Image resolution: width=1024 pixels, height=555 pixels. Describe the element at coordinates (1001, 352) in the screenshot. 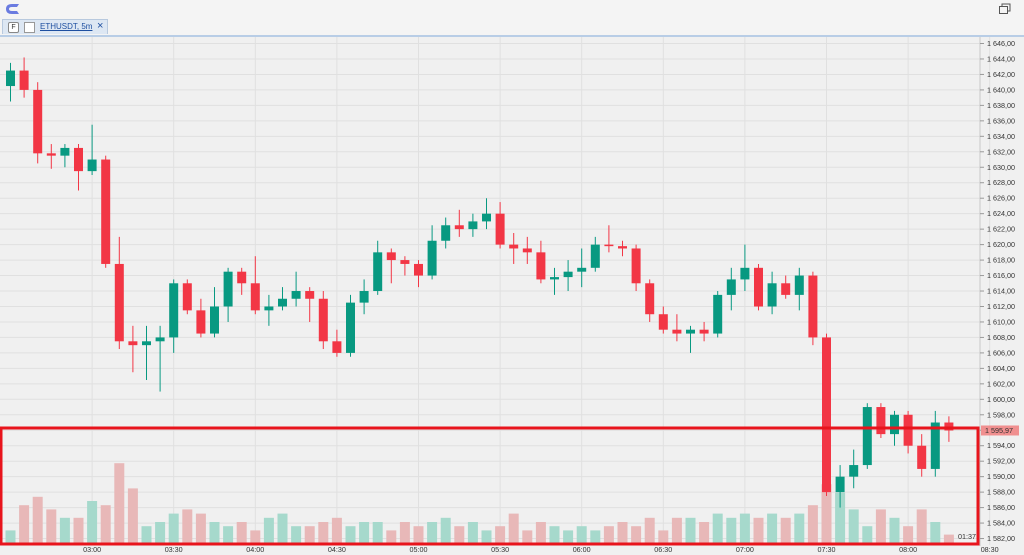

I see `price-tick-label: 1 606,00` at that location.